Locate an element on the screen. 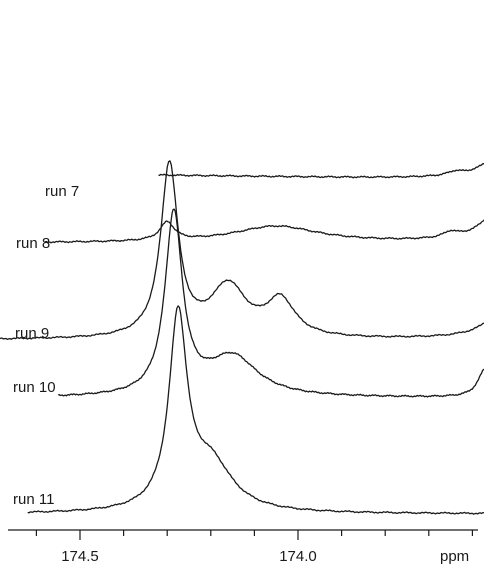 The height and width of the screenshot is (567, 484). run-labels: run 7 run 8 run 9 run 10 run 11 is located at coordinates (46, 345).